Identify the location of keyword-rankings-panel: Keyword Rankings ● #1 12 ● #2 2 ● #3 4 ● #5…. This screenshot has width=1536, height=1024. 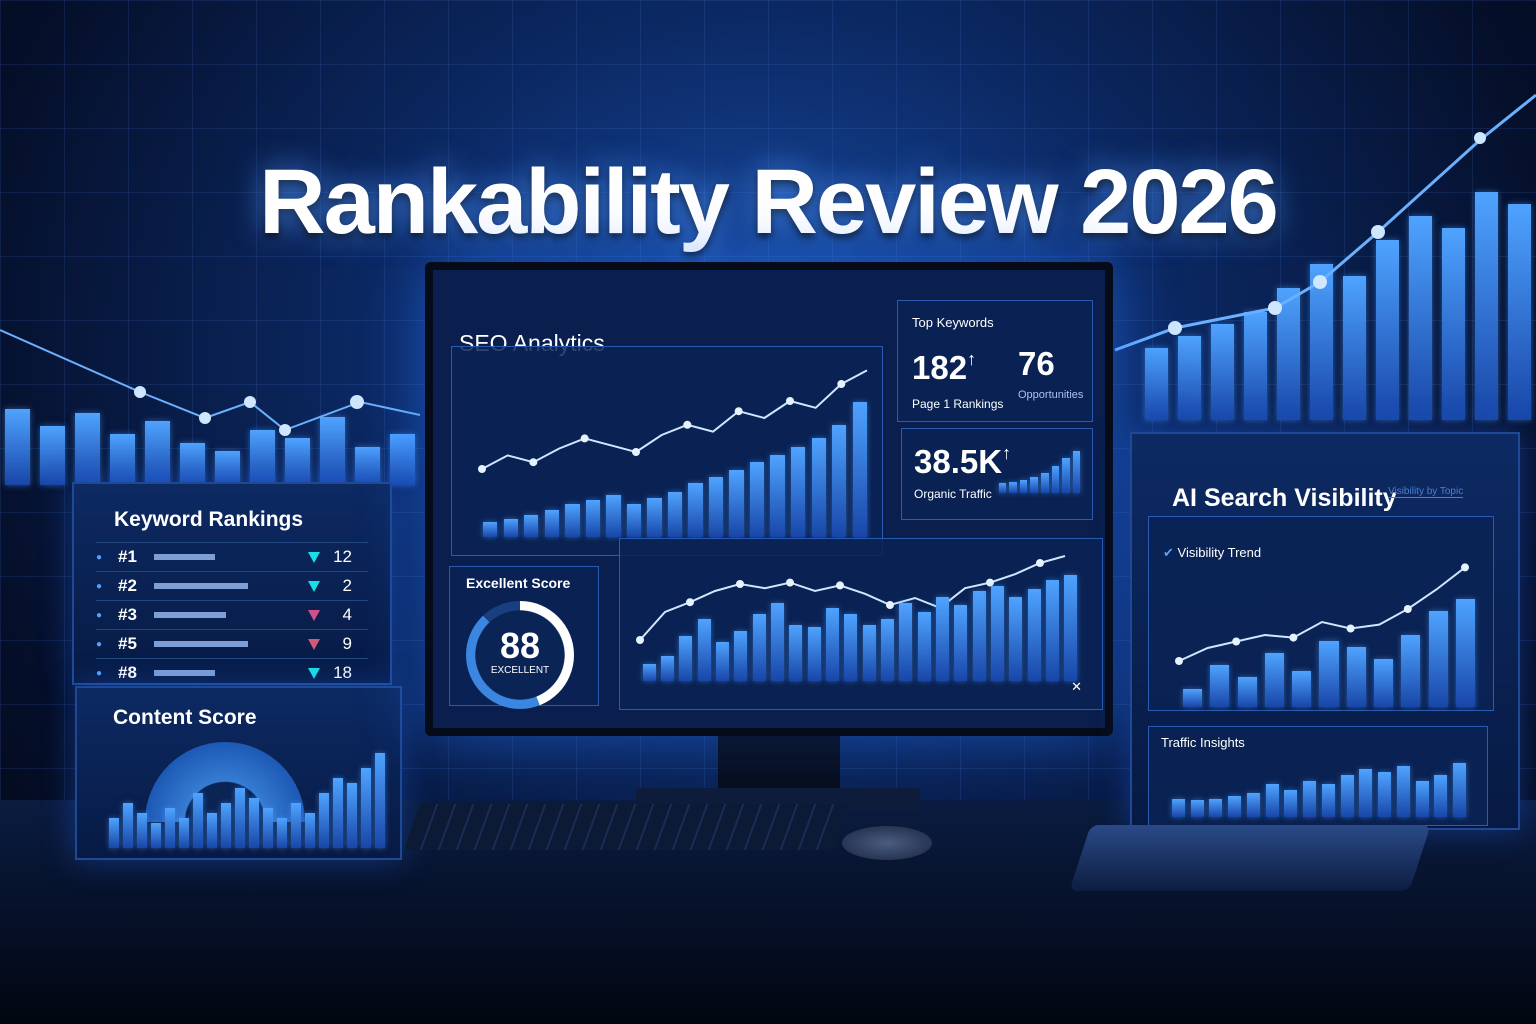
(232, 583).